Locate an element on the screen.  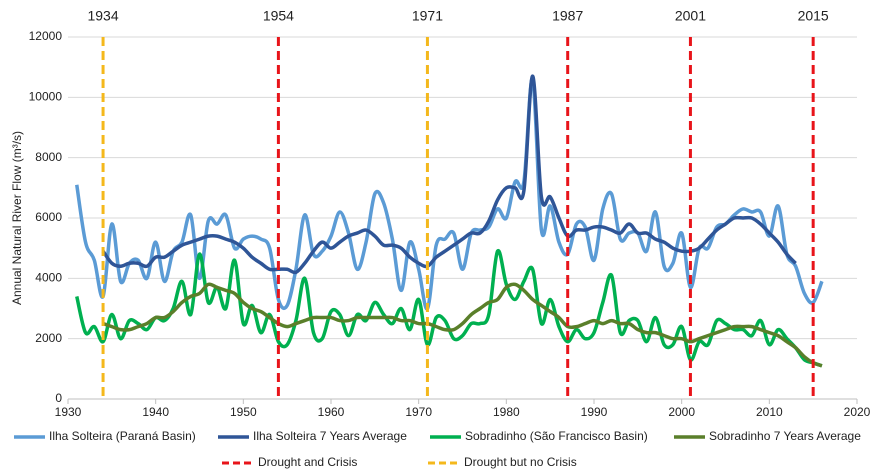
y-tick-label: 12000 is located at coordinates (46, 36).